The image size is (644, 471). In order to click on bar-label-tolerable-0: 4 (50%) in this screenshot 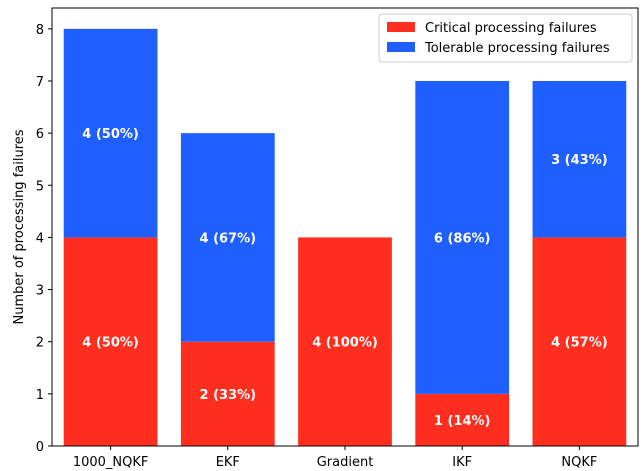, I will do `click(110, 134)`.